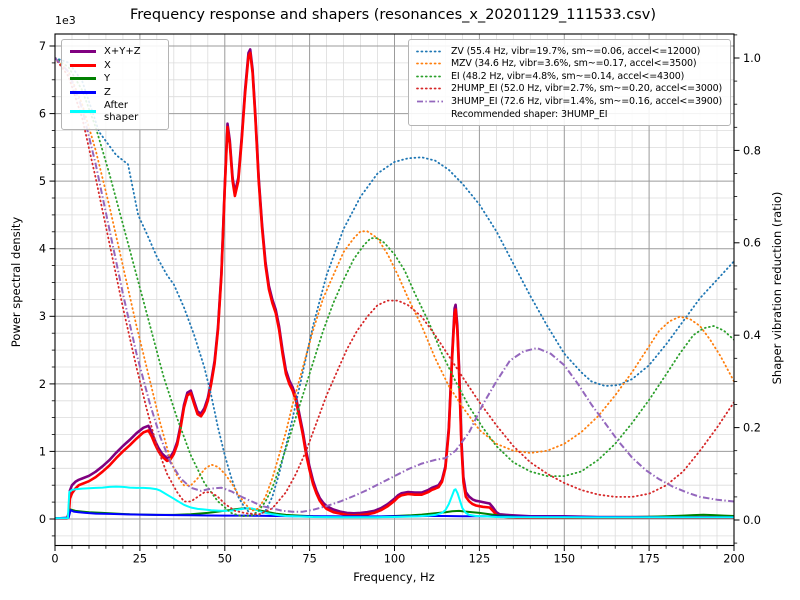 The image size is (800, 600). I want to click on legend-item: X, so click(114, 66).